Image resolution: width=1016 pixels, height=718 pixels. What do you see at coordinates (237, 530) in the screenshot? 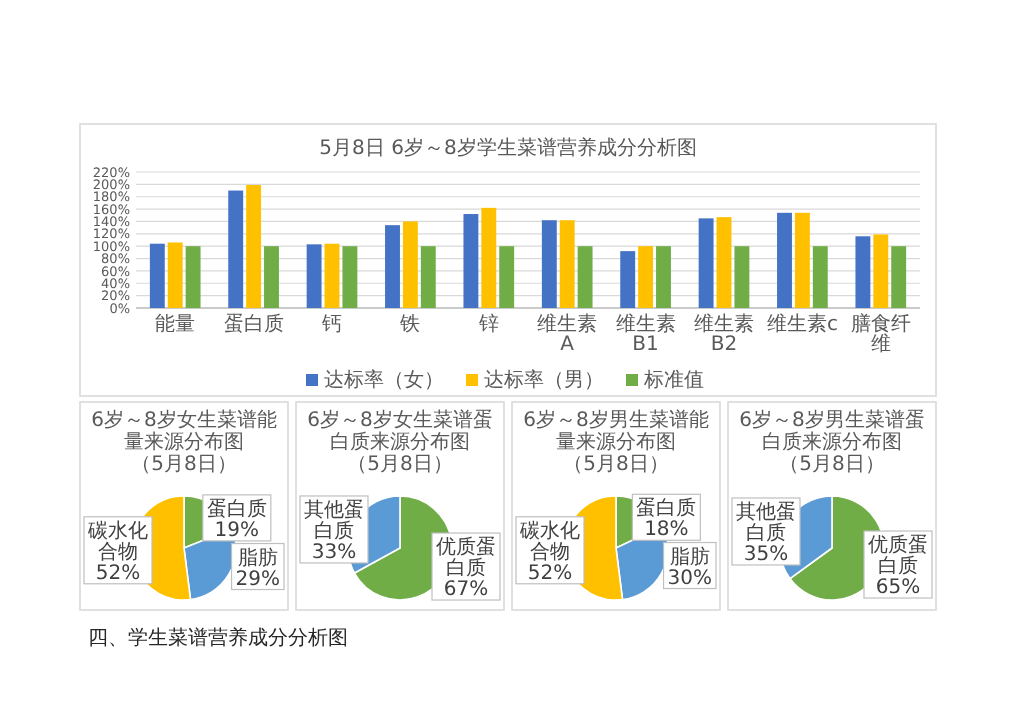
I see `data-label: 19%` at bounding box center [237, 530].